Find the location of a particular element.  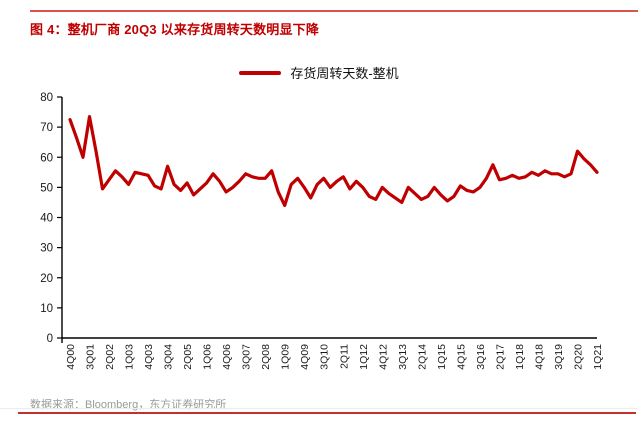

y-tick-label: 40 is located at coordinates (46, 219).